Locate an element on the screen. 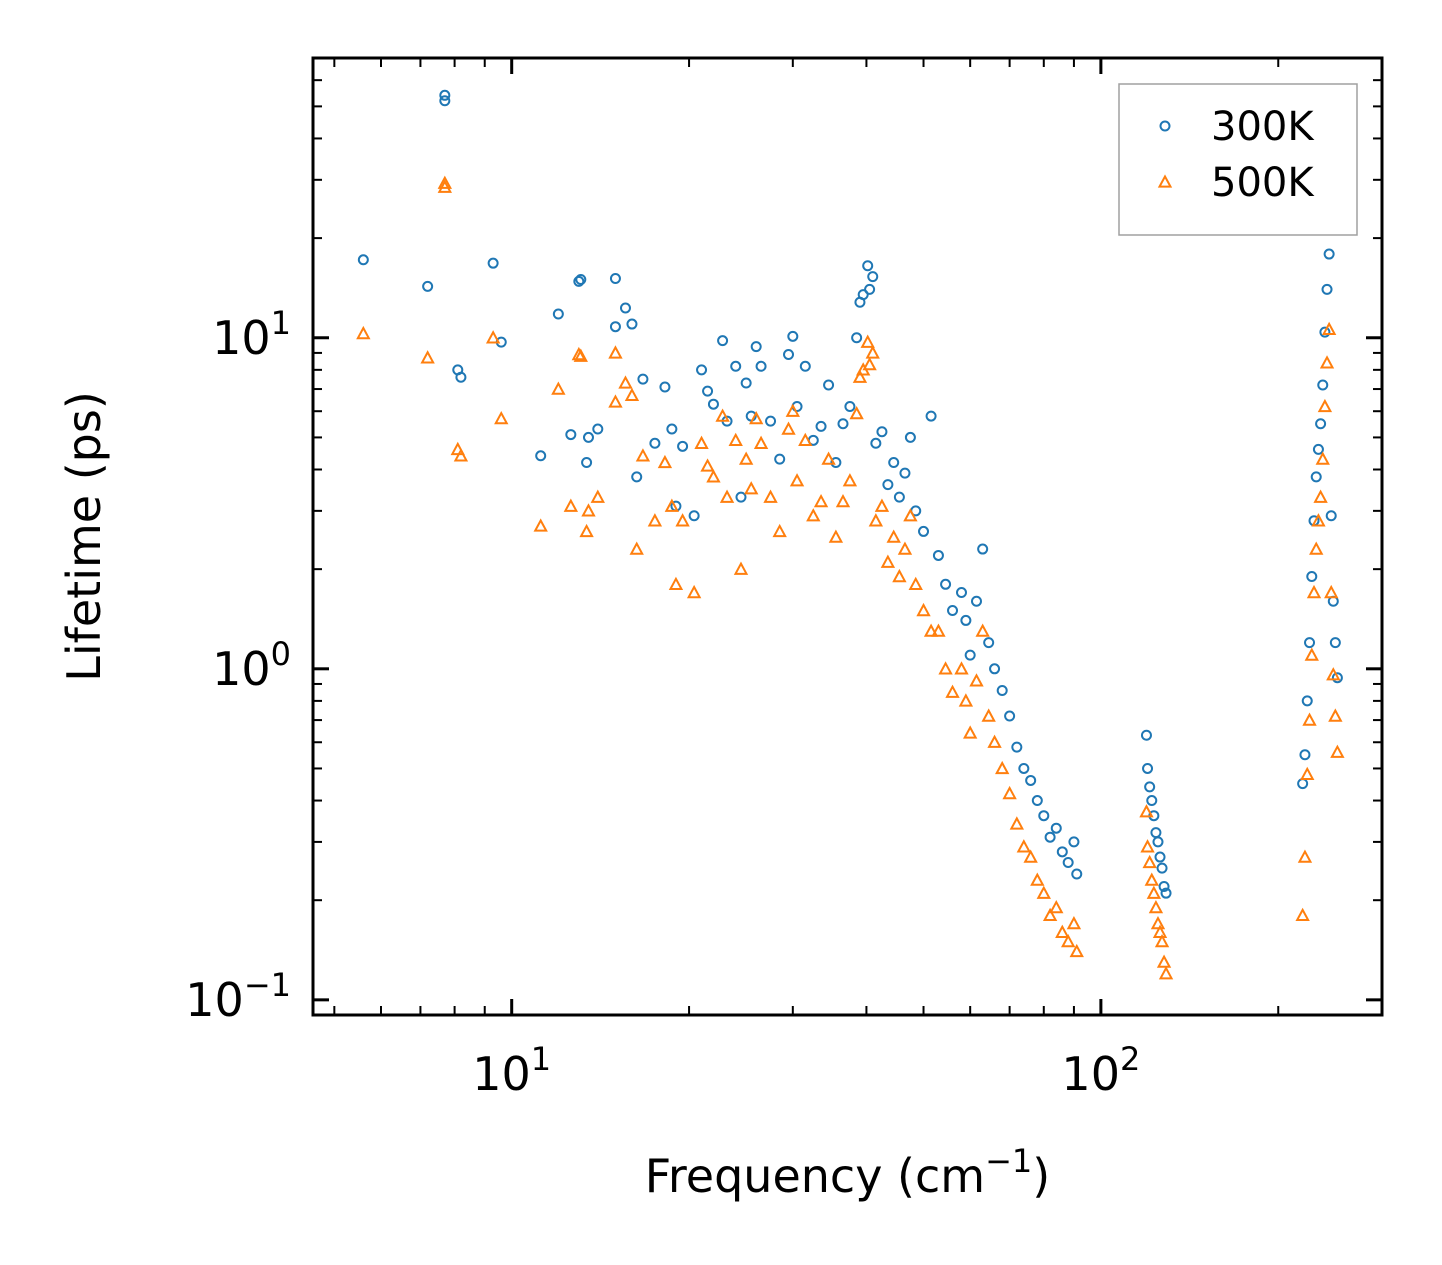 The image size is (1442, 1265). legend-marker-500k is located at coordinates (1165, 181).